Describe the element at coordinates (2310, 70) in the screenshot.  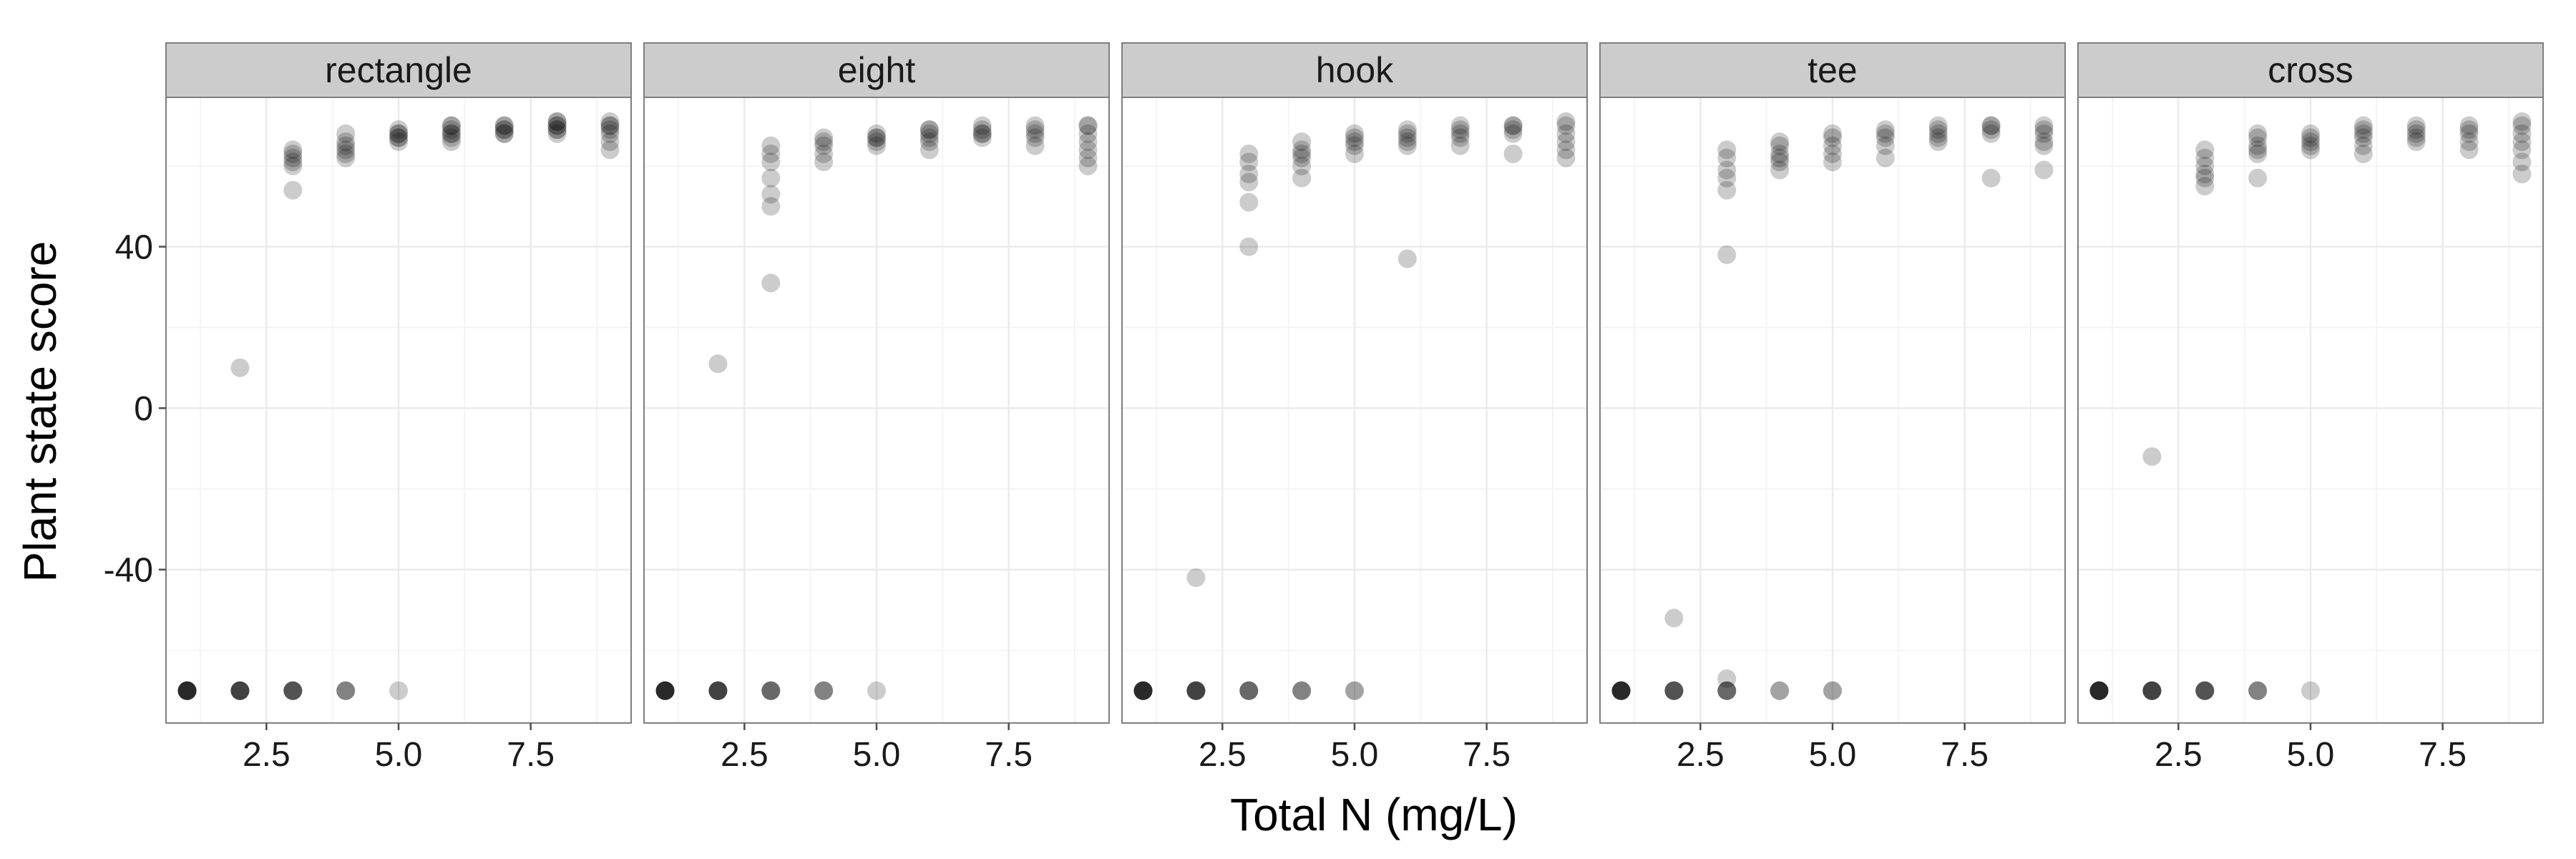
I see `panel-strip` at that location.